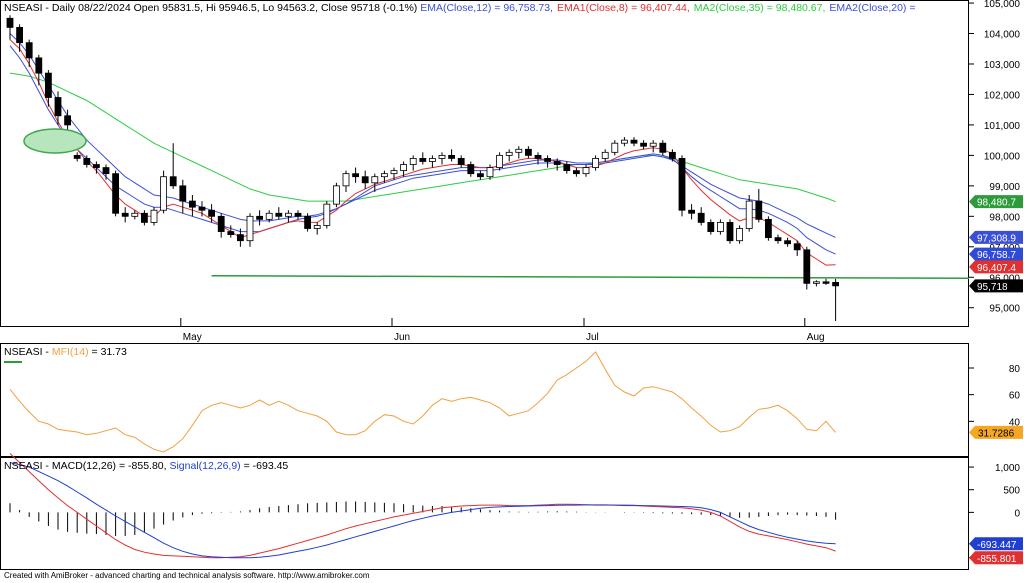 This screenshot has height=583, width=1024. What do you see at coordinates (994, 396) in the screenshot?
I see `mfi-axis: 40 60 80` at bounding box center [994, 396].